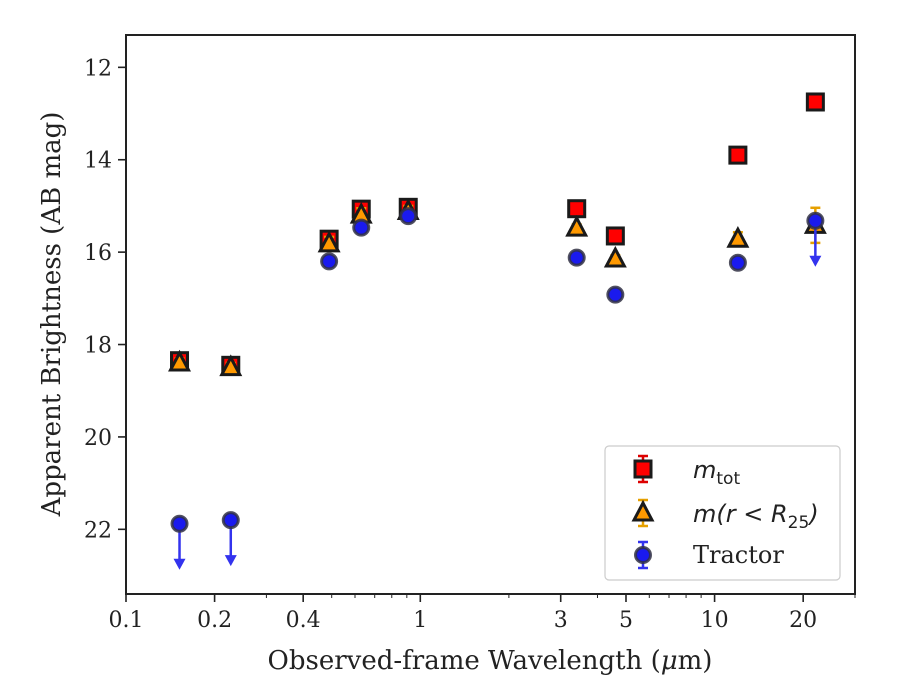 Image resolution: width=900 pixels, height=700 pixels. What do you see at coordinates (303, 620) in the screenshot?
I see `x-tick-label: 0.4` at bounding box center [303, 620].